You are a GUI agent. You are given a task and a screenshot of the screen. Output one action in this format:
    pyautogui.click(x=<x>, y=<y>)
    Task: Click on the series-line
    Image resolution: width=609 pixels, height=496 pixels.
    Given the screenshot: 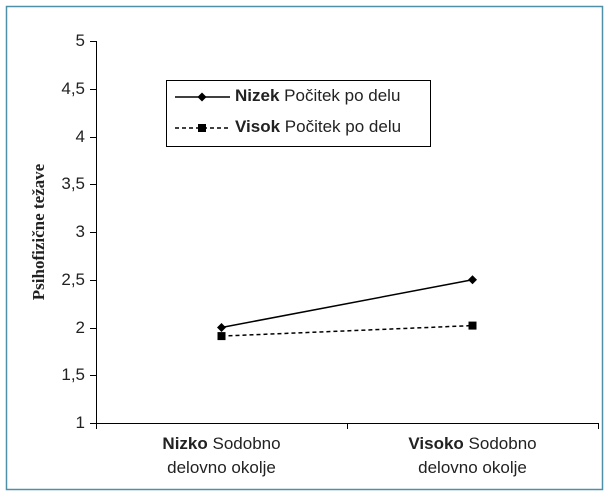 What is the action you would take?
    pyautogui.click(x=347, y=304)
    